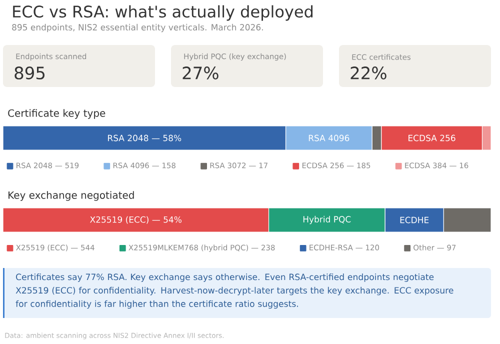 The image size is (500, 344). What do you see at coordinates (57, 114) in the screenshot?
I see `chart-title: Certificate key type` at bounding box center [57, 114].